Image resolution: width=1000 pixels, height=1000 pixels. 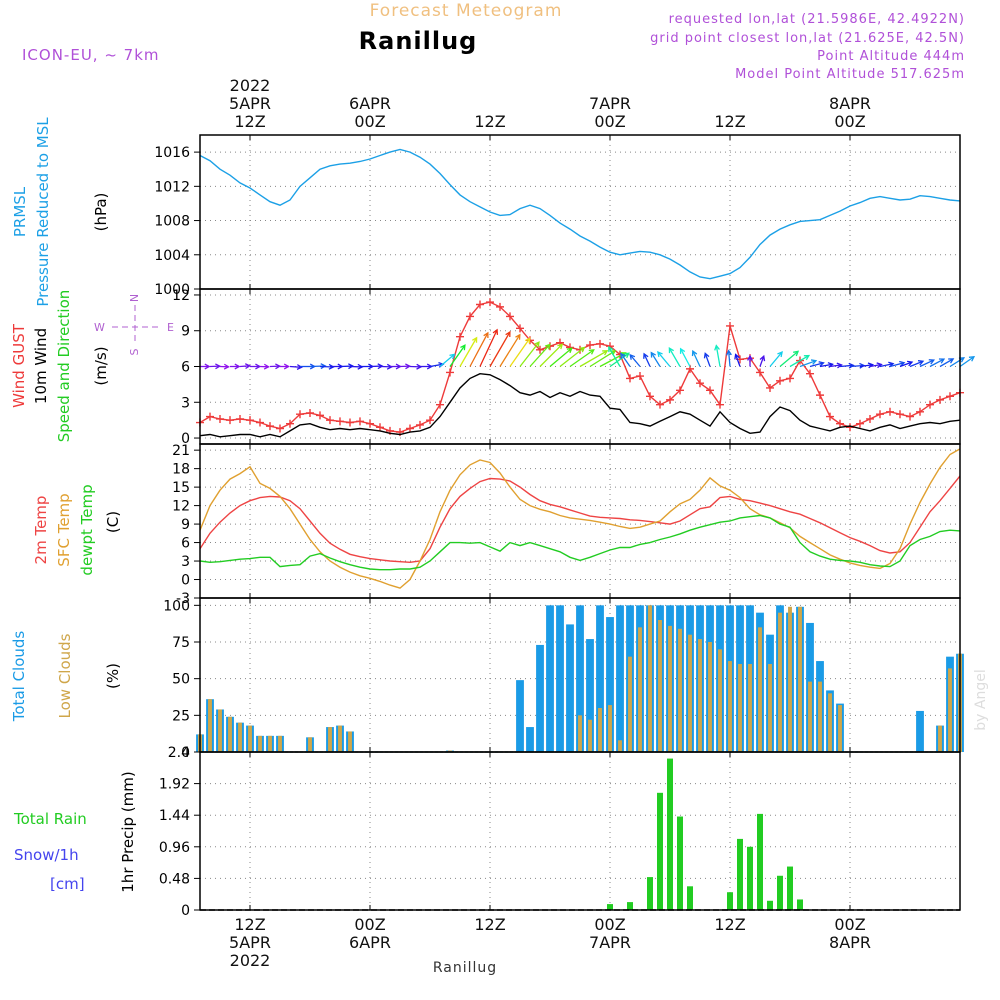 What do you see at coordinates (609, 924) in the screenshot?
I see `bottom-time-label: 00Z` at bounding box center [609, 924].